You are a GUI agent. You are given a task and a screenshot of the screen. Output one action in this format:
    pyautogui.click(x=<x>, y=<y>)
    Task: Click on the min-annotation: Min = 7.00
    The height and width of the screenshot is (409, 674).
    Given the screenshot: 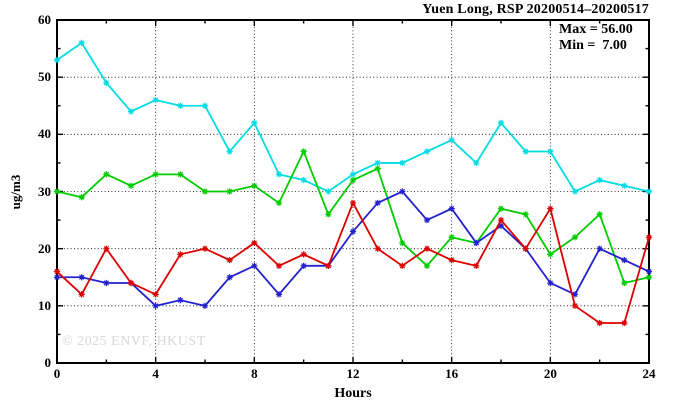 What is the action you would take?
    pyautogui.click(x=593, y=45)
    